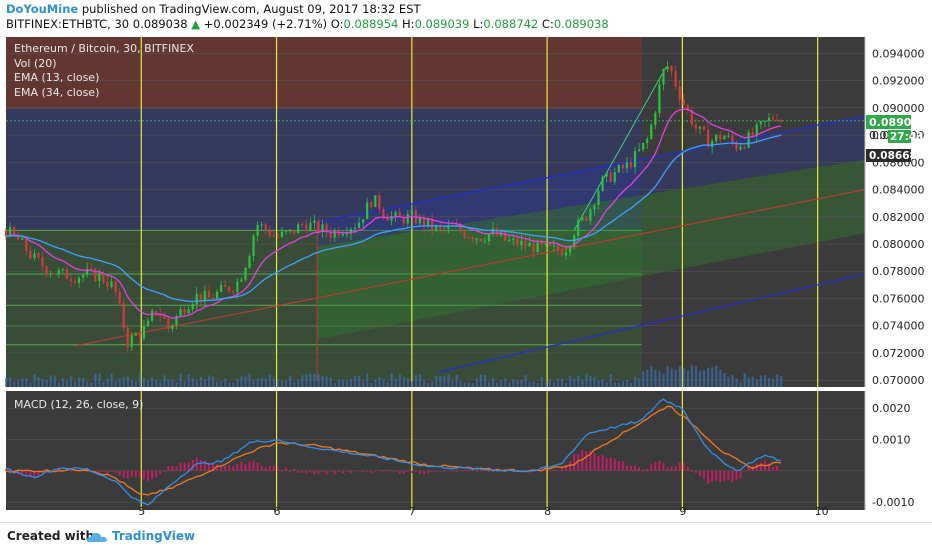 The height and width of the screenshot is (551, 932). I want to click on y-tick-label: 0.082000, so click(898, 217).